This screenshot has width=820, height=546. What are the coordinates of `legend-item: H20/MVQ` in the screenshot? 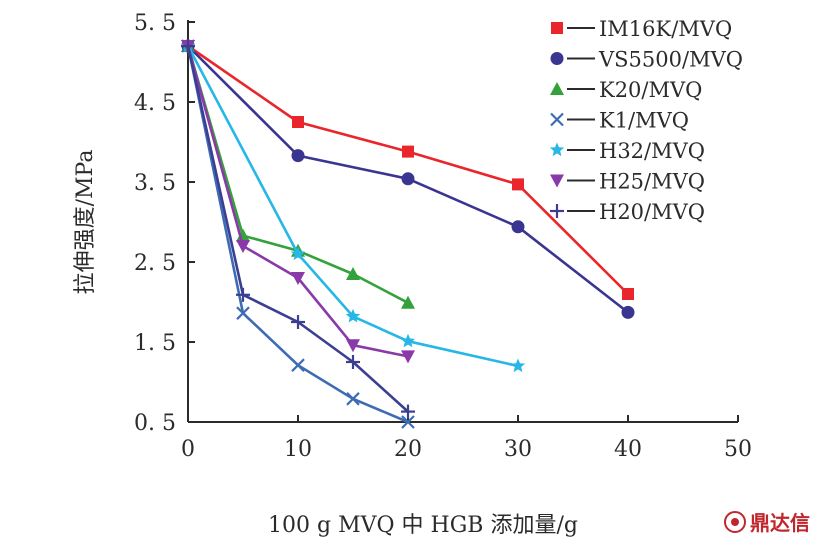 It's located at (627, 212).